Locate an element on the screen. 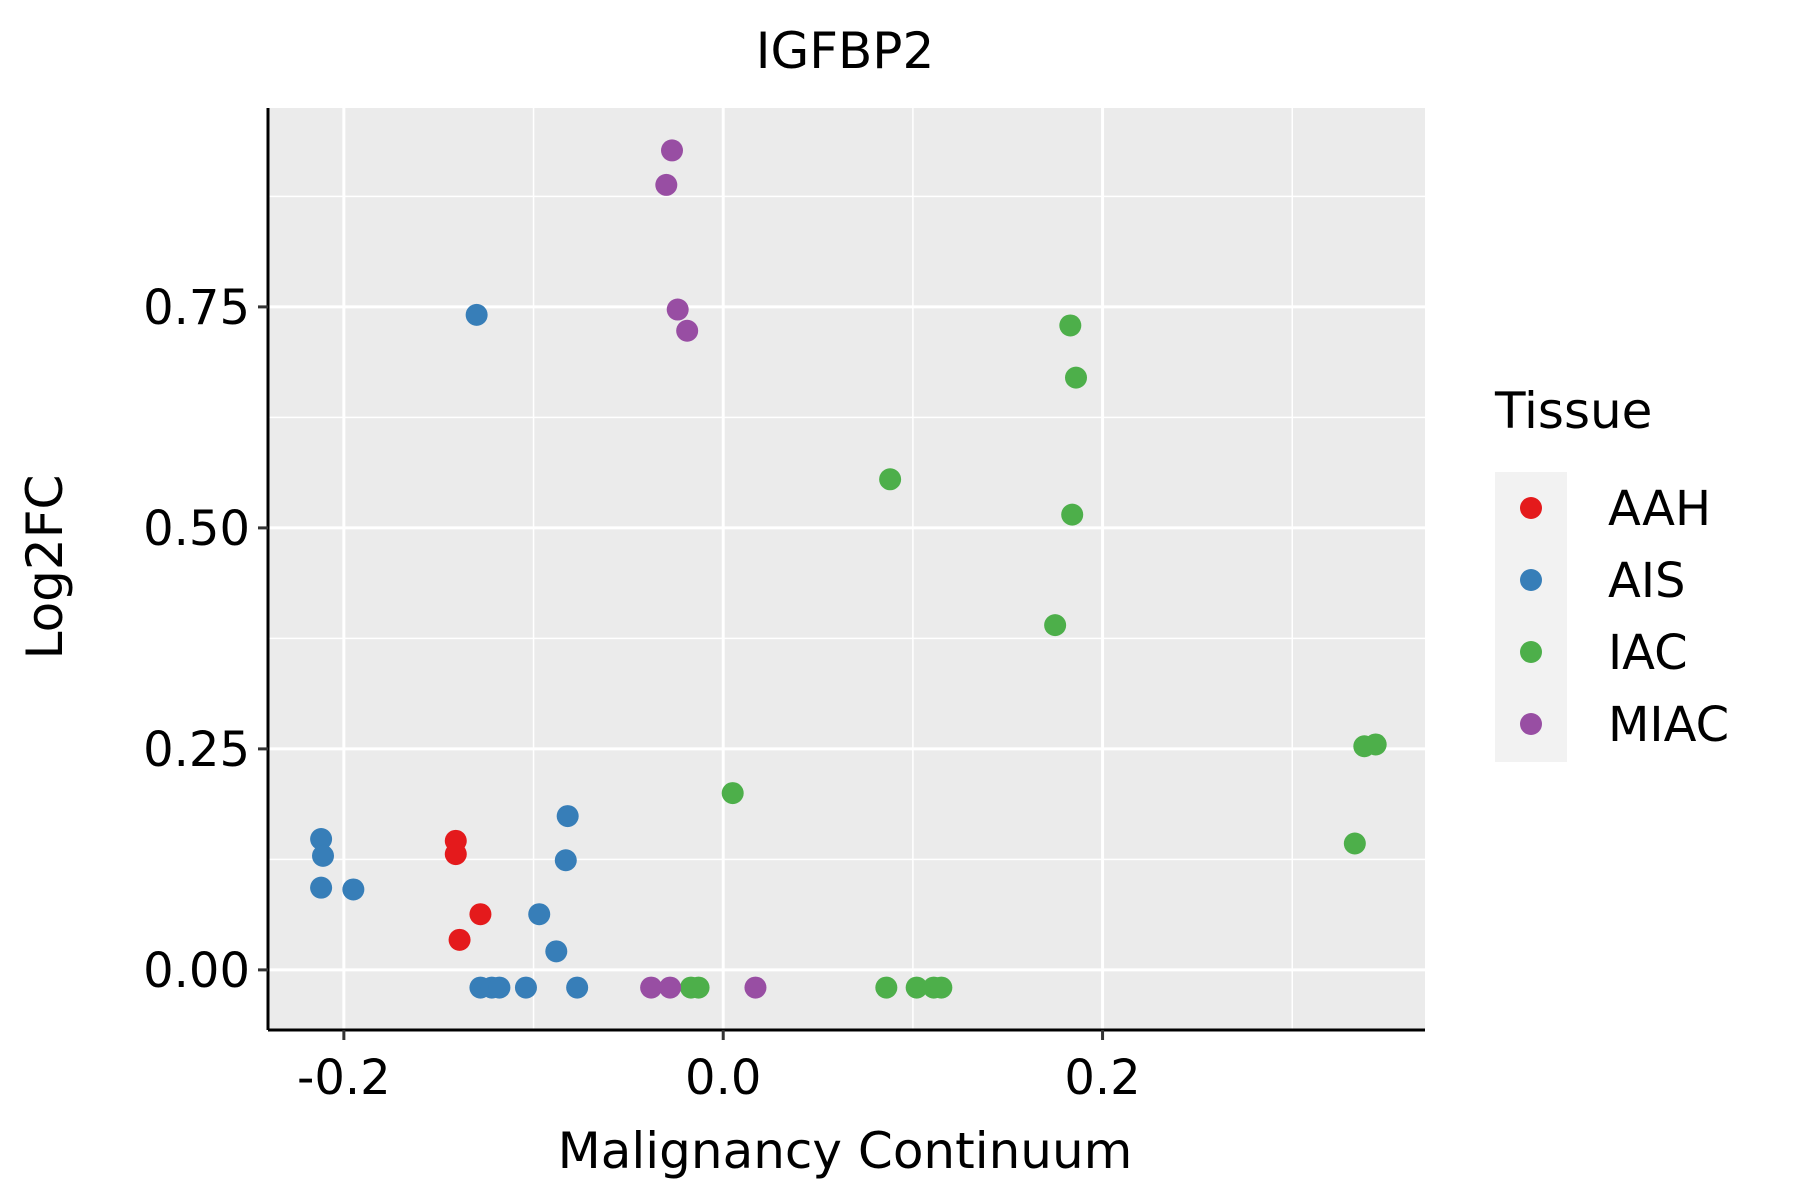 Image resolution: width=1800 pixels, height=1200 pixels. legend-label-aah: AAH is located at coordinates (1659, 509).